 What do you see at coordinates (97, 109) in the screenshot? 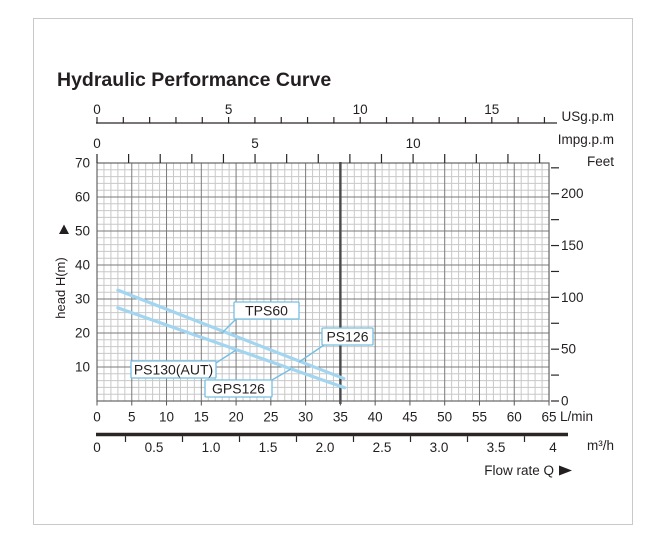
I see `usgpm-tick-label: 0` at bounding box center [97, 109].